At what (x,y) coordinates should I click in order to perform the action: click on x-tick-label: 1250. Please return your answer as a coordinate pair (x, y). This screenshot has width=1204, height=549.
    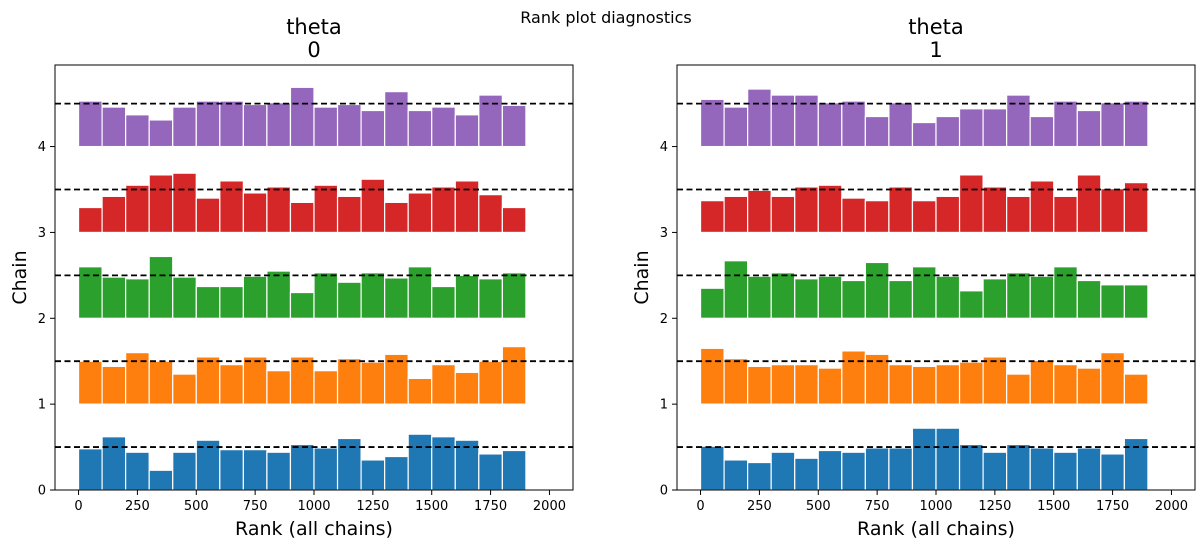
    Looking at the image, I should click on (994, 506).